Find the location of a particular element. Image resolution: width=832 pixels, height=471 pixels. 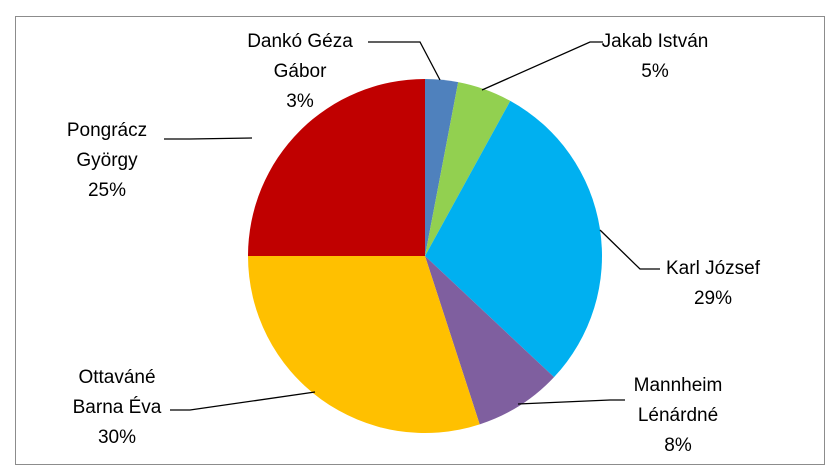

slice-label-line: 25% is located at coordinates (107, 190).